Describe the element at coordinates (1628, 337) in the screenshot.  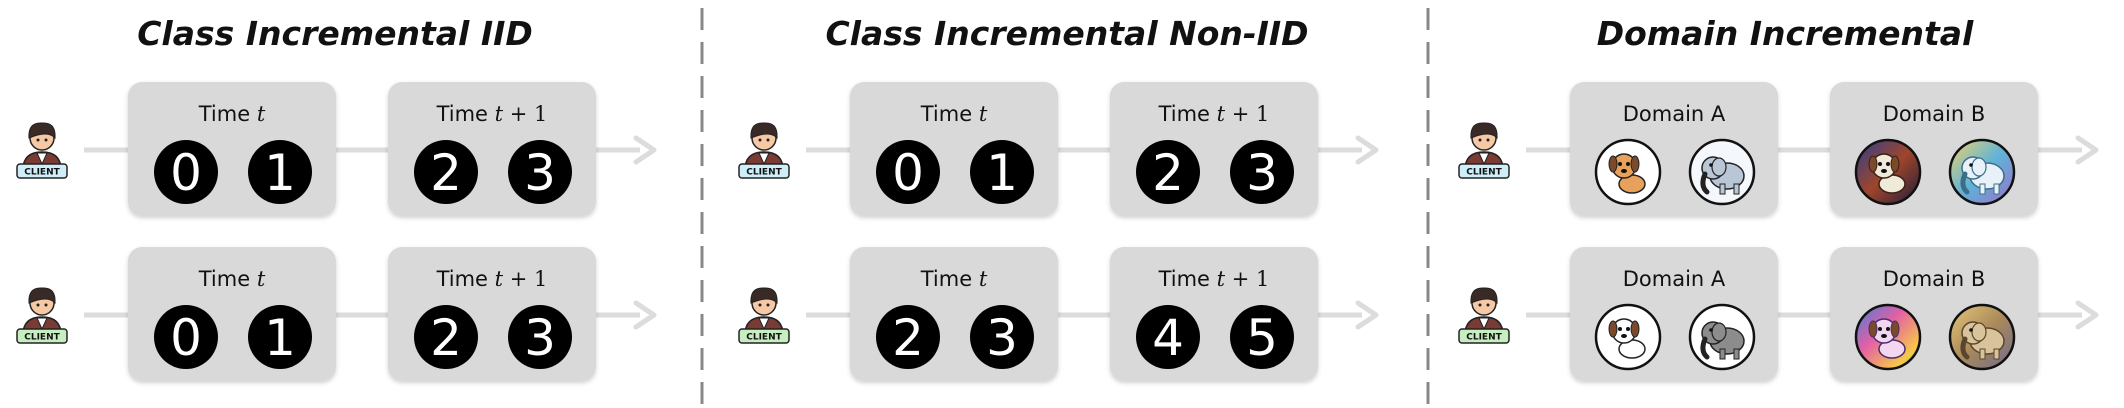
I see `sketch-dog-icon` at that location.